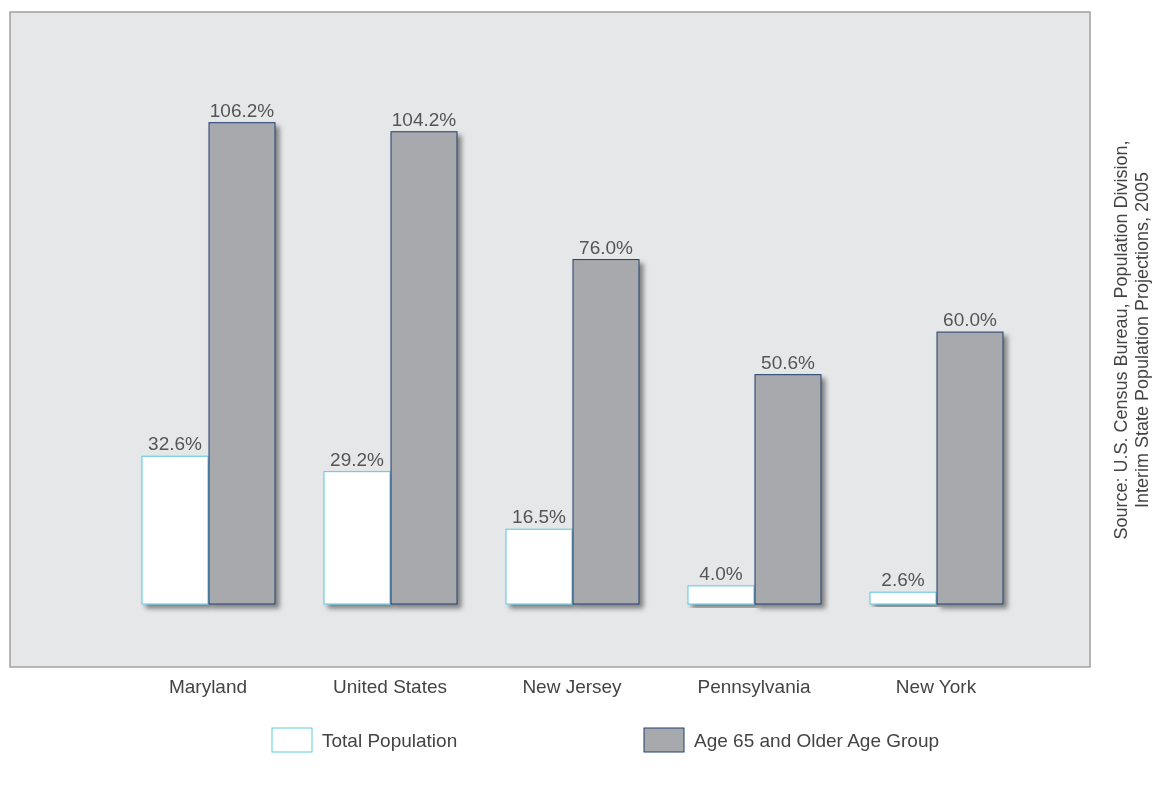  Describe the element at coordinates (1131, 340) in the screenshot. I see `source-note: Source: U.S. Census Bureau, Population Division, Interim State Population Projections, 2005` at that location.